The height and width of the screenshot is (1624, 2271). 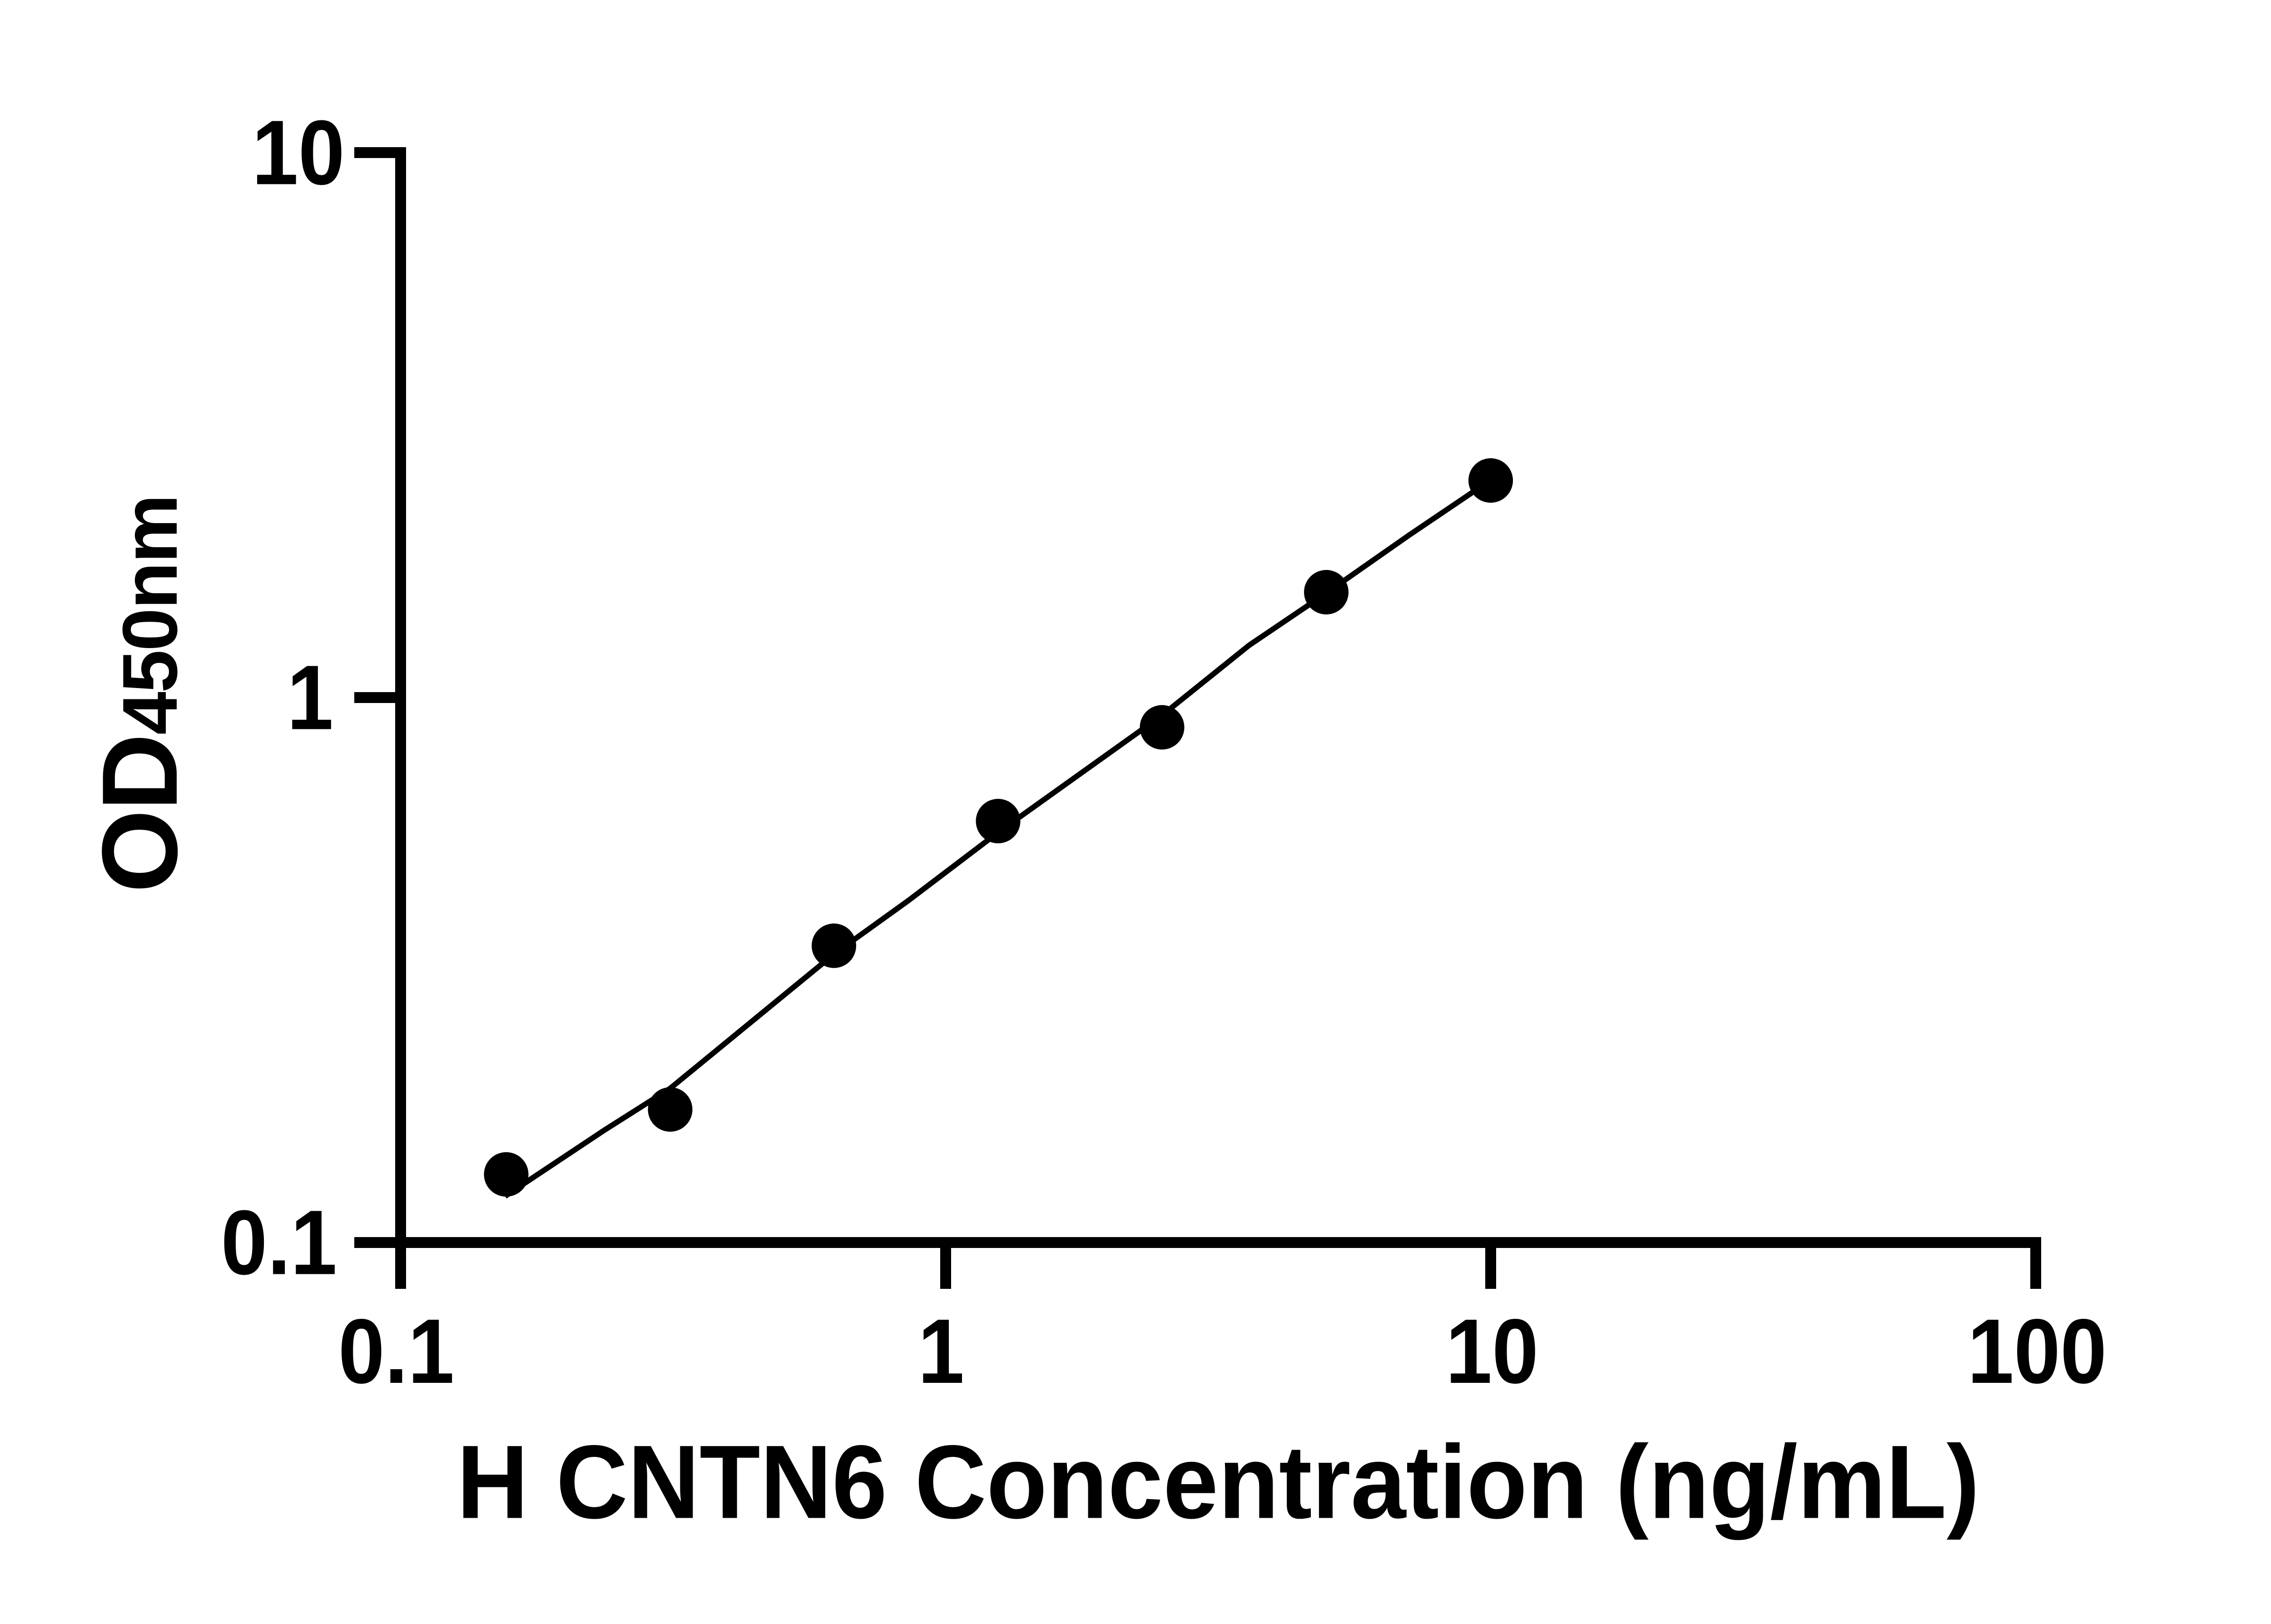 I want to click on svg-text: H CNTN6 Concentration (ng/mL), so click(x=1218, y=1481).